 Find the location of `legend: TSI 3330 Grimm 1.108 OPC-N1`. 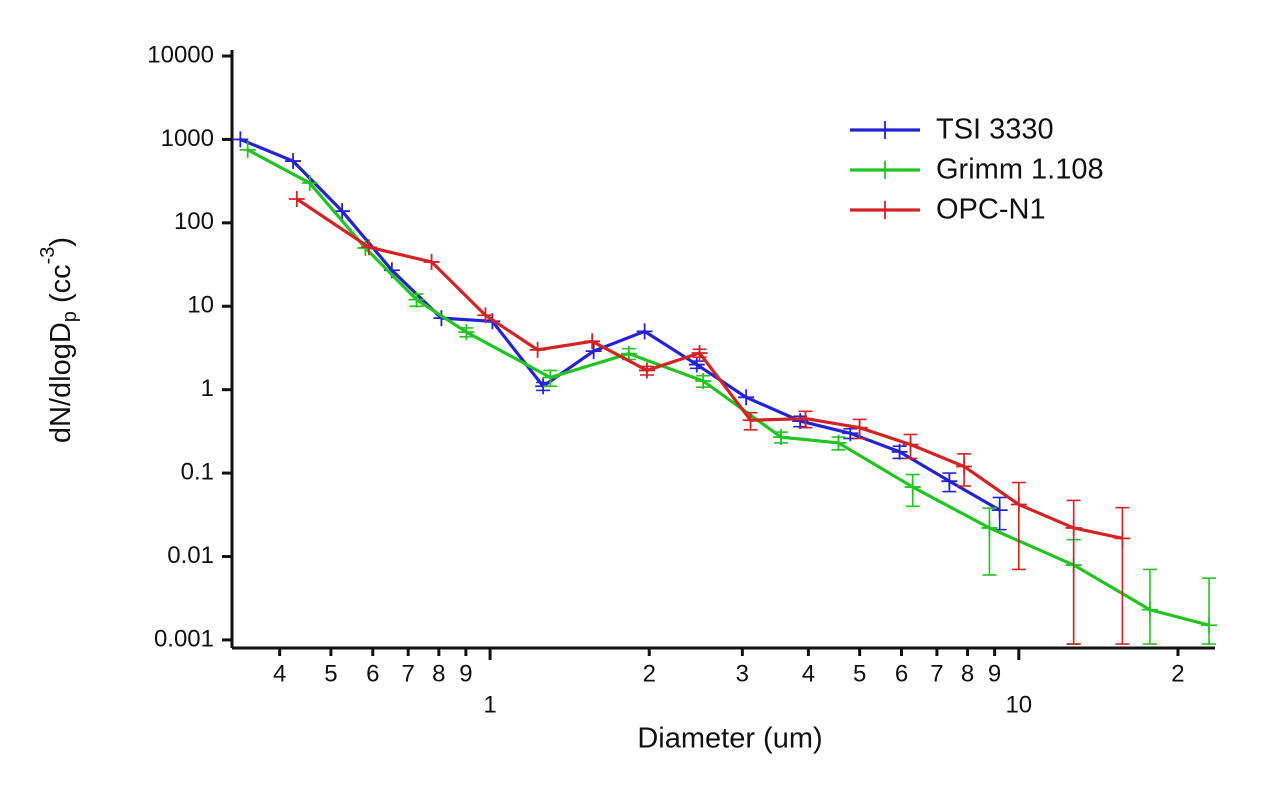

legend: TSI 3330 Grimm 1.108 OPC-N1 is located at coordinates (977, 170).